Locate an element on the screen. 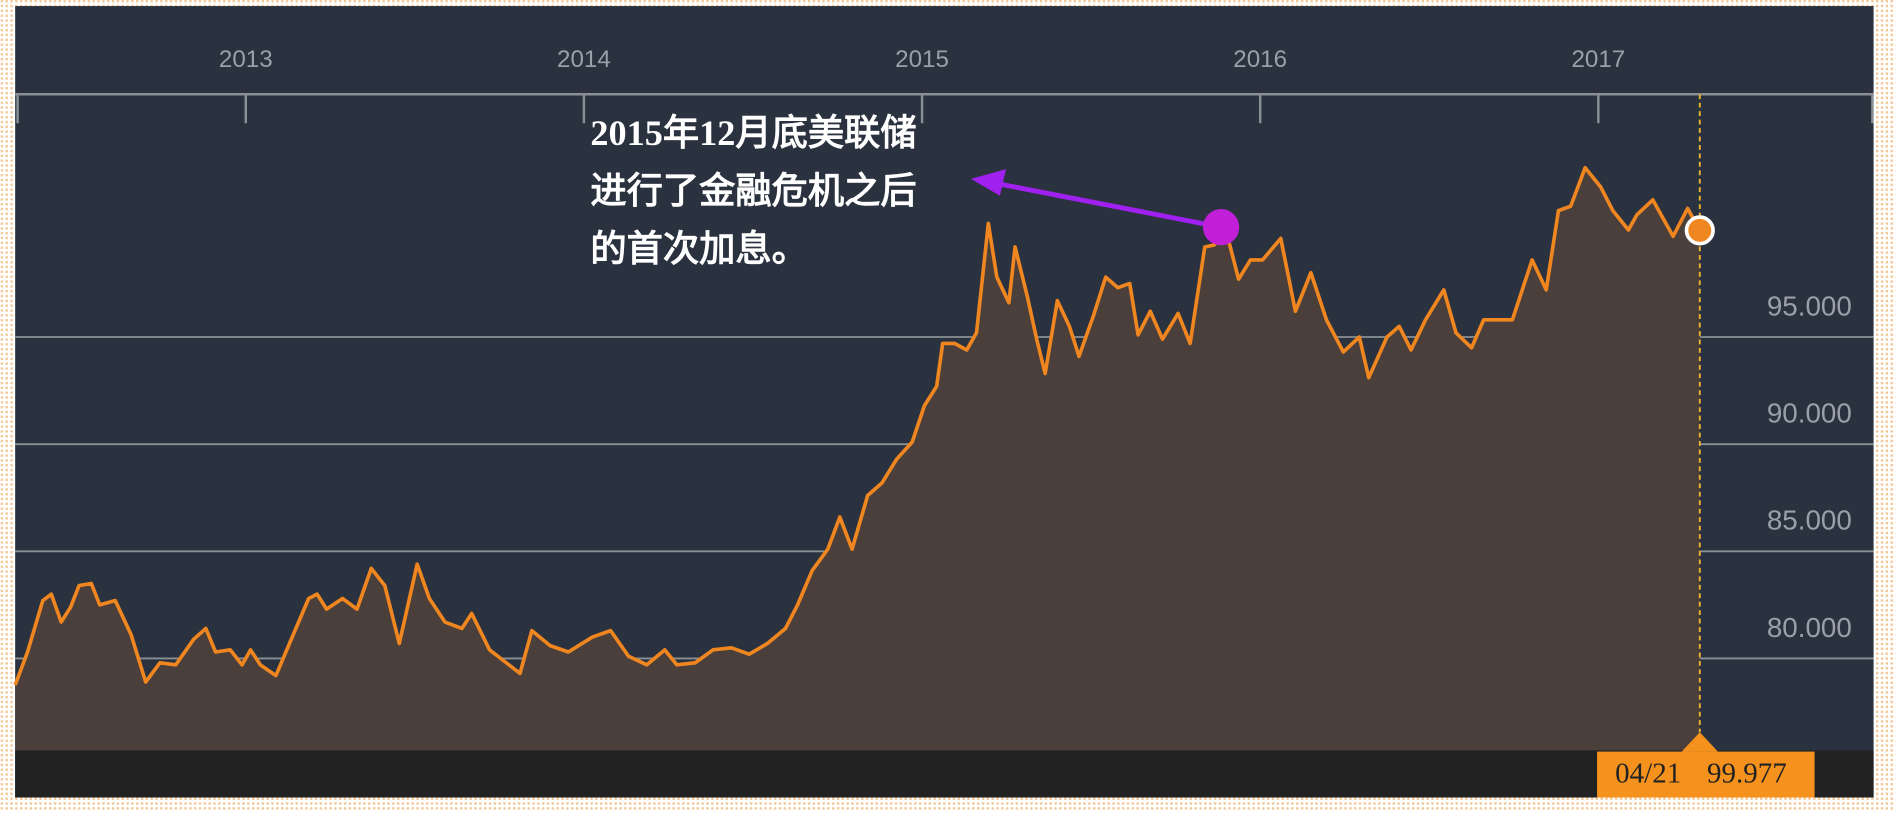 Image resolution: width=1896 pixels, height=817 pixels. x-tick-label: 2016 is located at coordinates (1260, 59).